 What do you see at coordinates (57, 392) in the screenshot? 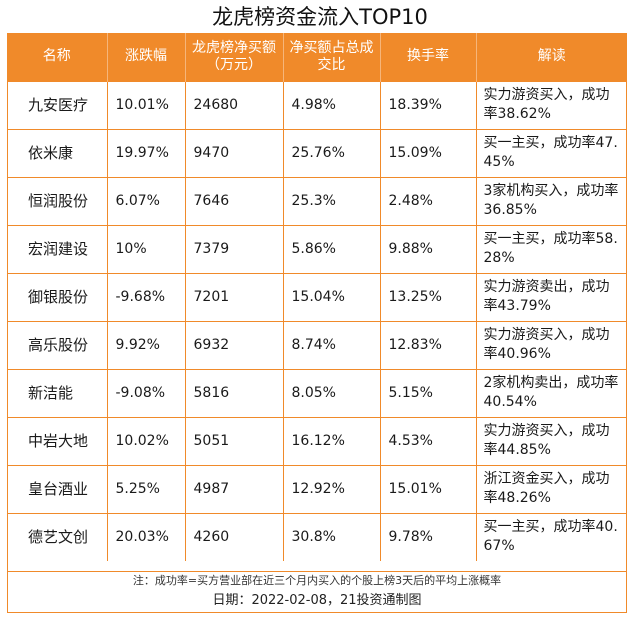
I see `stock-name: 新洁能` at bounding box center [57, 392].